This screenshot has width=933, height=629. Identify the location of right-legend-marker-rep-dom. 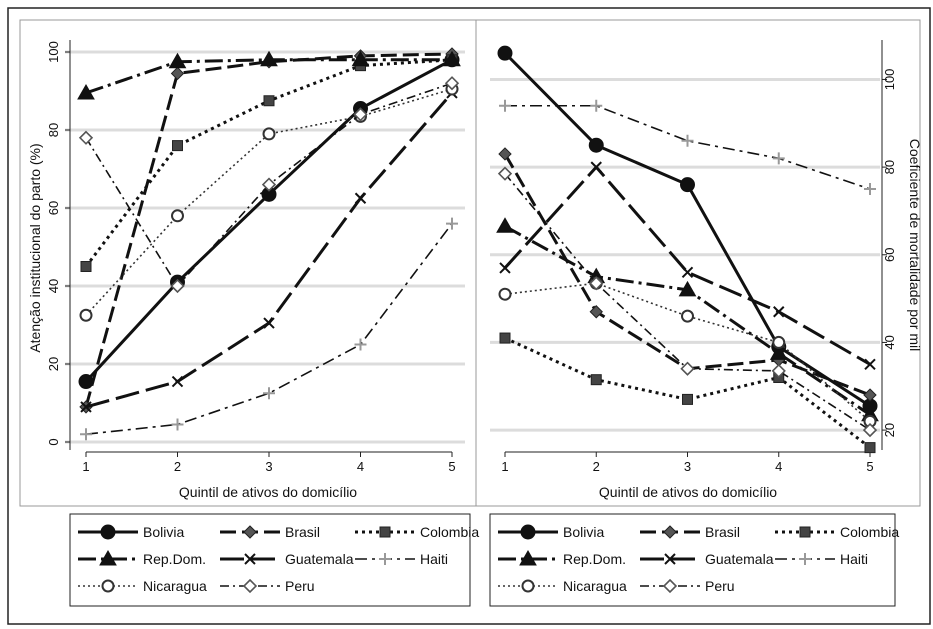
(528, 557).